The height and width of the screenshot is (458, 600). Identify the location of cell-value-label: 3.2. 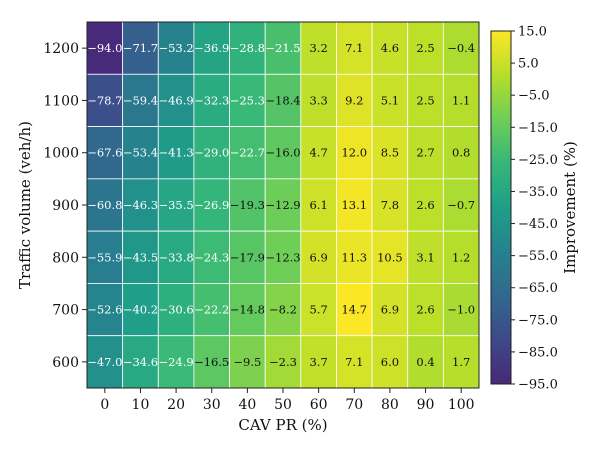
(318, 48).